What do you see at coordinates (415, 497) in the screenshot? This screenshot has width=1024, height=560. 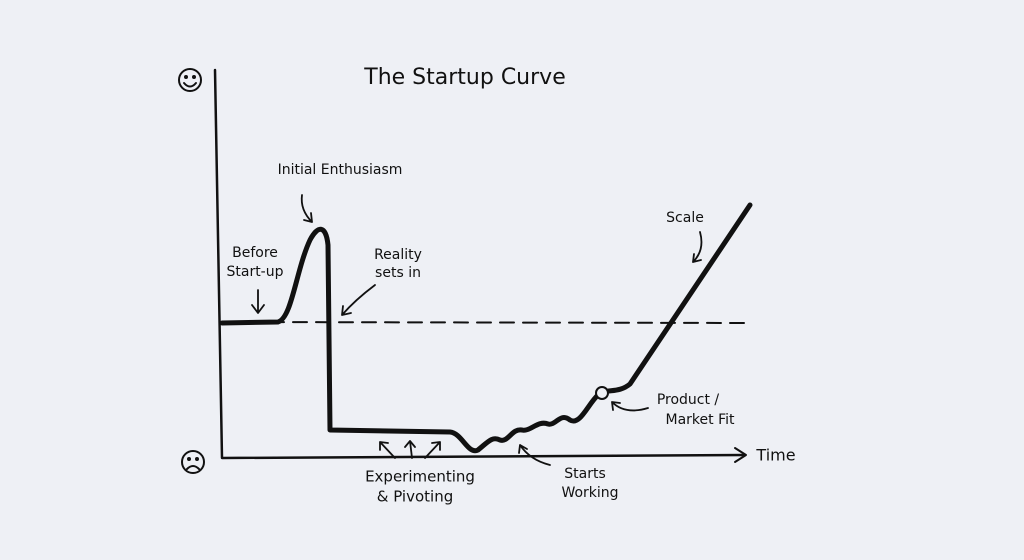 I see `annotation: & Pivoting` at bounding box center [415, 497].